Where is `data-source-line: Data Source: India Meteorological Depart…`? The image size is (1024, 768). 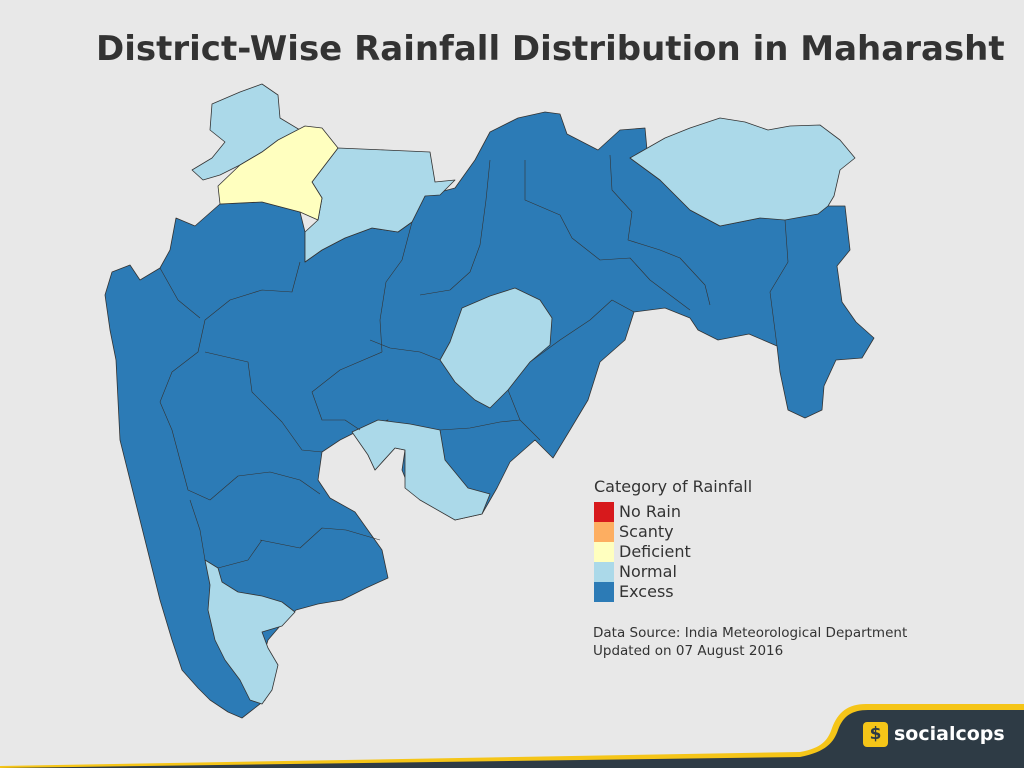 data-source-line: Data Source: India Meteorological Depart… is located at coordinates (750, 633).